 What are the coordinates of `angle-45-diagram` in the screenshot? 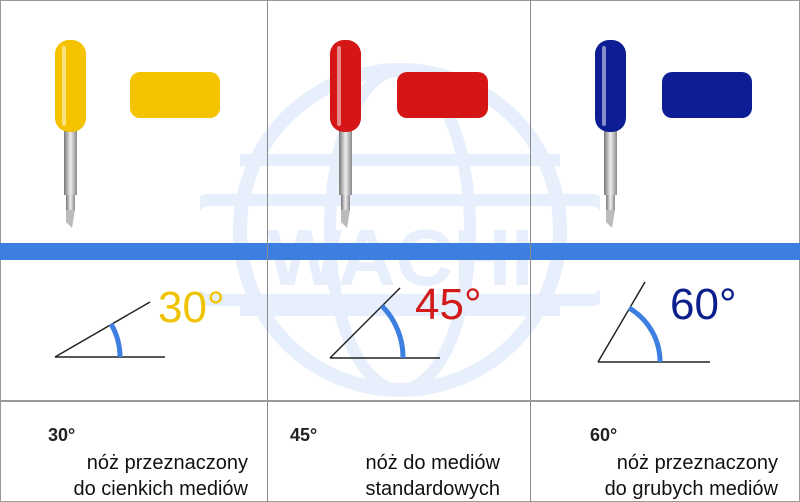 It's located at (384, 323).